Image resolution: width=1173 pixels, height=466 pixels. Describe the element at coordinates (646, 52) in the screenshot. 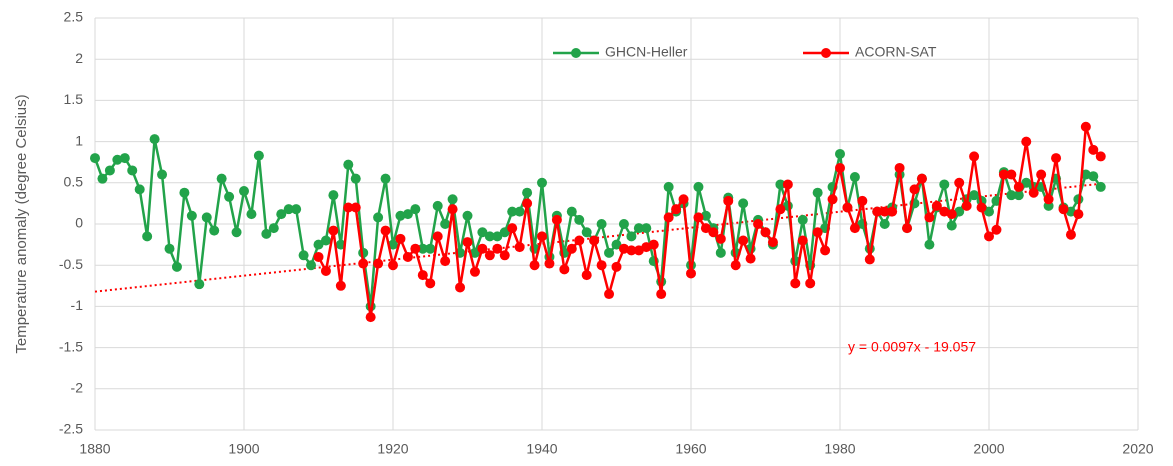

I see `legend-label: GHCN-Heller` at that location.